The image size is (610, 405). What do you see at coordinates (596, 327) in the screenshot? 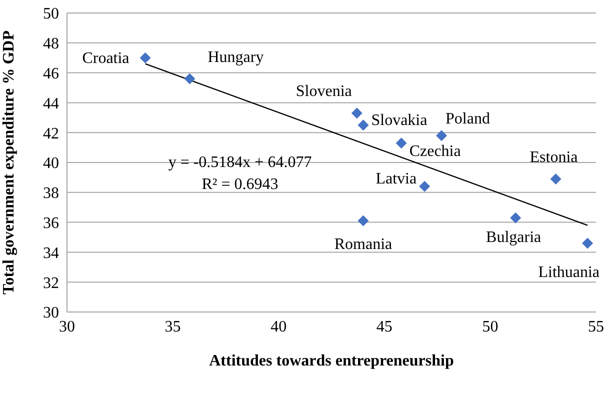
I see `x-tick-label: 55` at bounding box center [596, 327].